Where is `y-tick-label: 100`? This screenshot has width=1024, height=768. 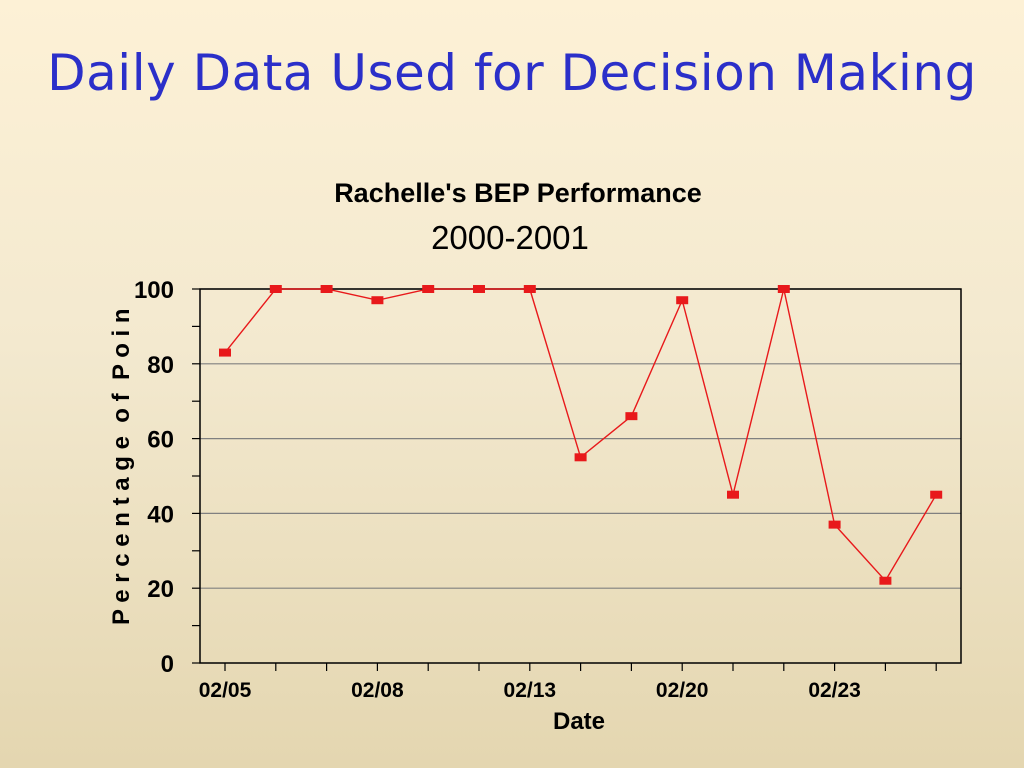 y-tick-label: 100 is located at coordinates (154, 290).